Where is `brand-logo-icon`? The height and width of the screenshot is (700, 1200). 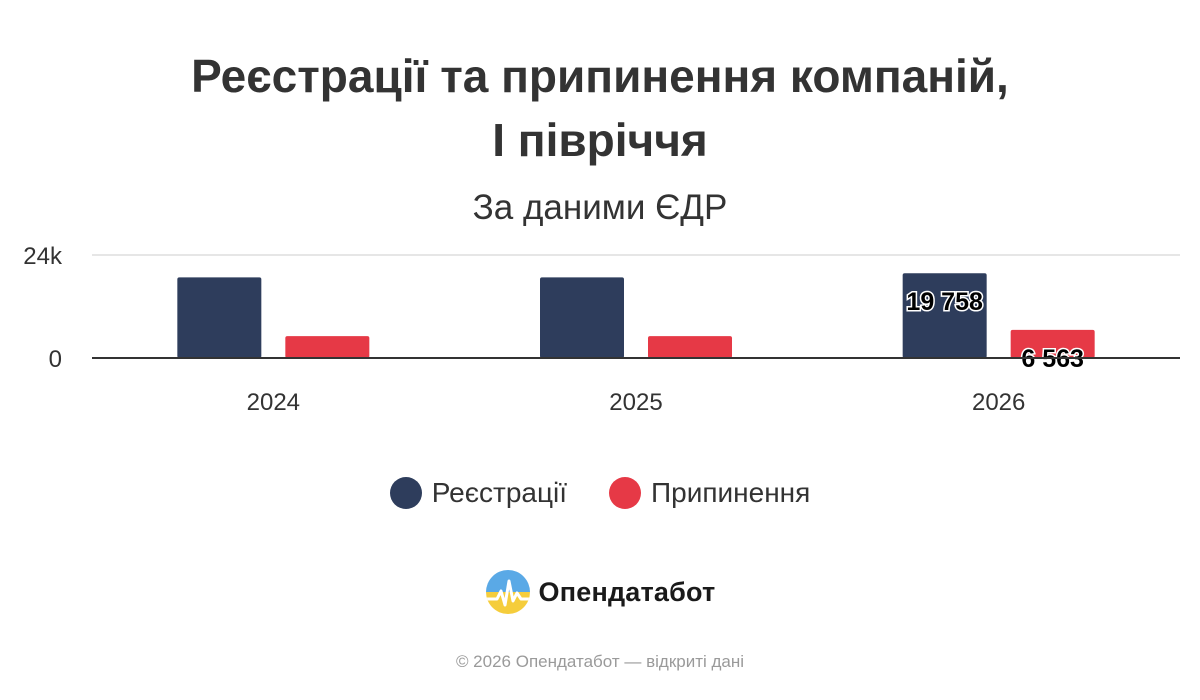
brand-logo-icon is located at coordinates (507, 592).